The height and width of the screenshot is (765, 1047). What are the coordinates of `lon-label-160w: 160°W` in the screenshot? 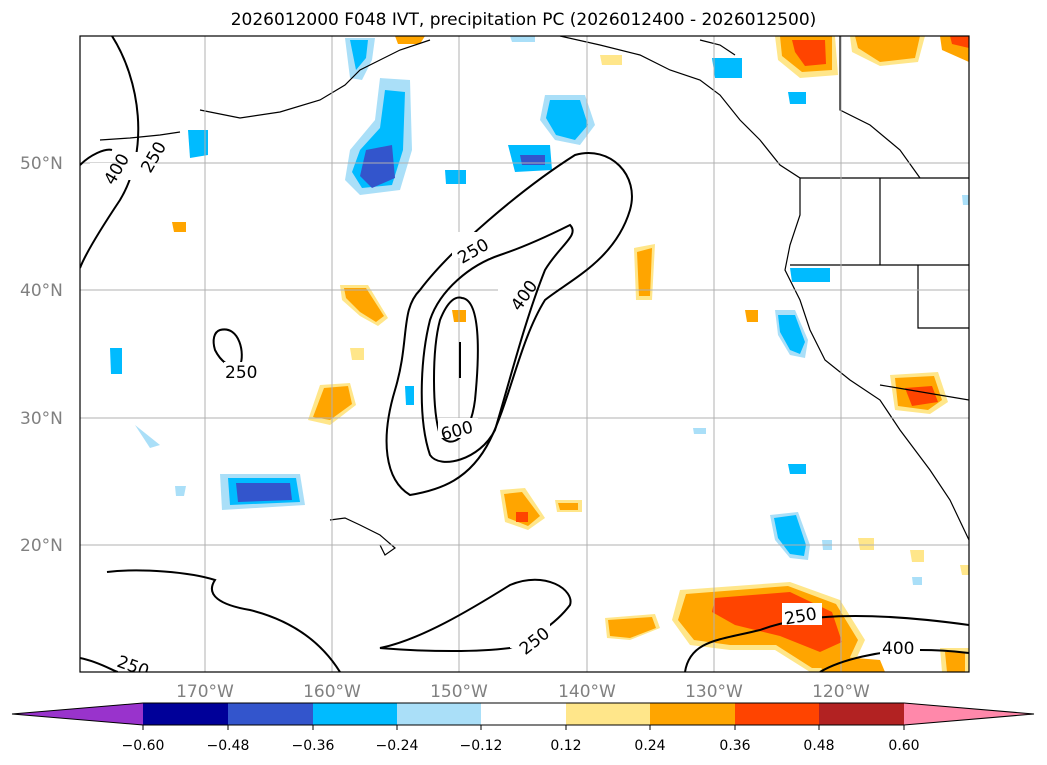 It's located at (332, 692).